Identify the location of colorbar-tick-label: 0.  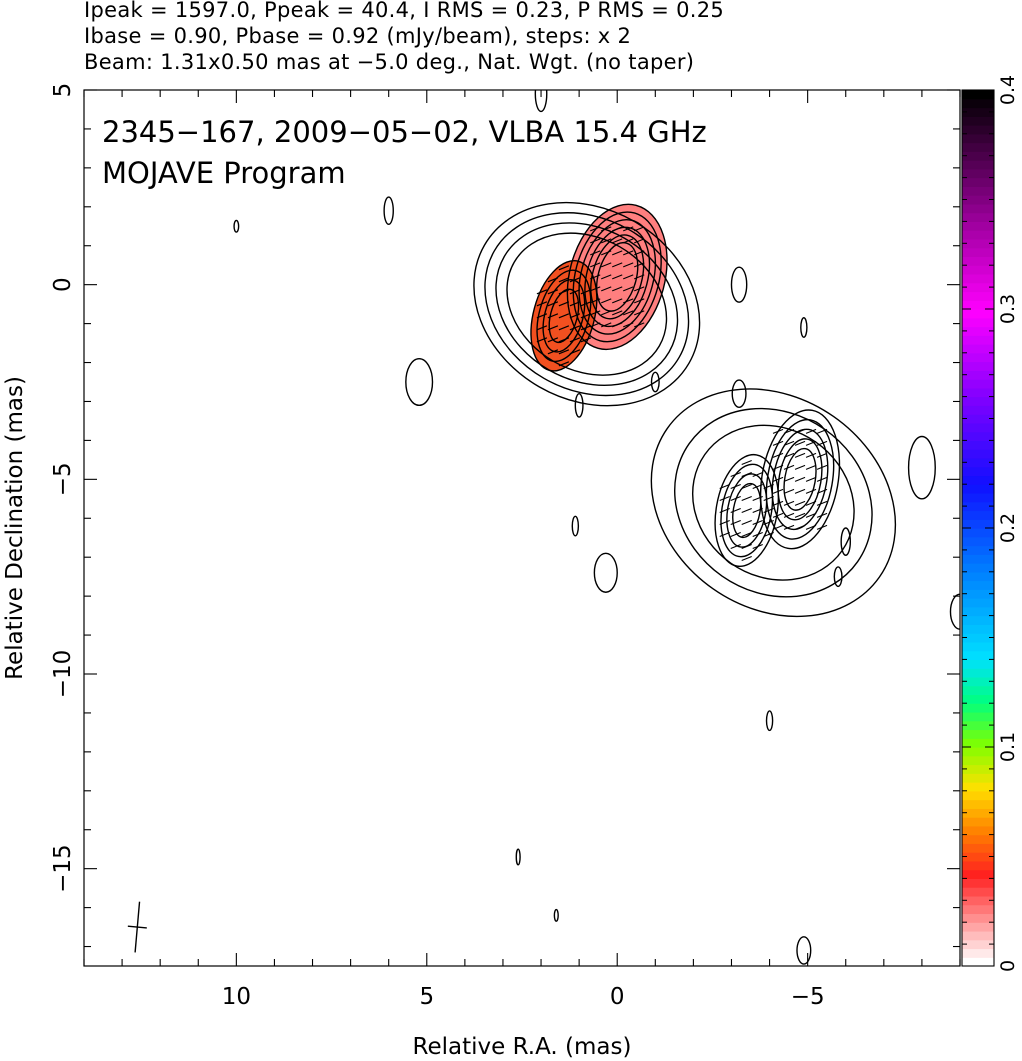
(1008, 966).